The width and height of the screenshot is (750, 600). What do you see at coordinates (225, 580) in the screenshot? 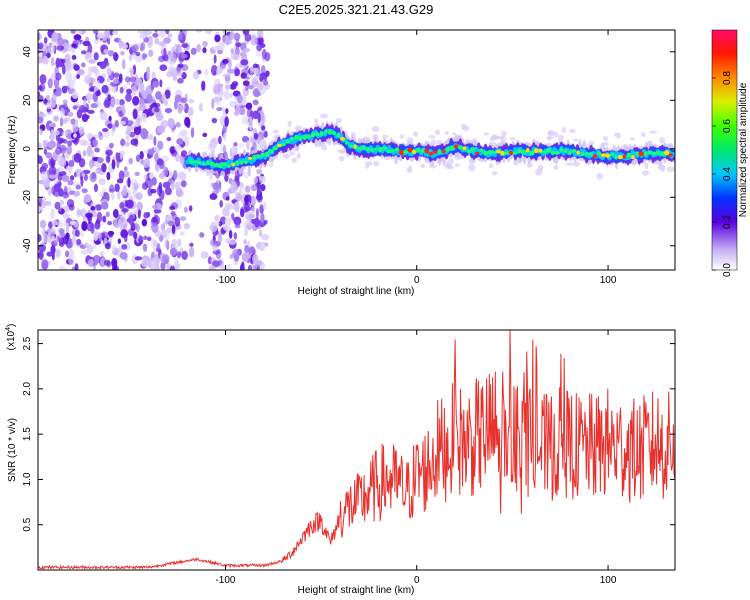
I see `x-tick-label: -100` at bounding box center [225, 580].